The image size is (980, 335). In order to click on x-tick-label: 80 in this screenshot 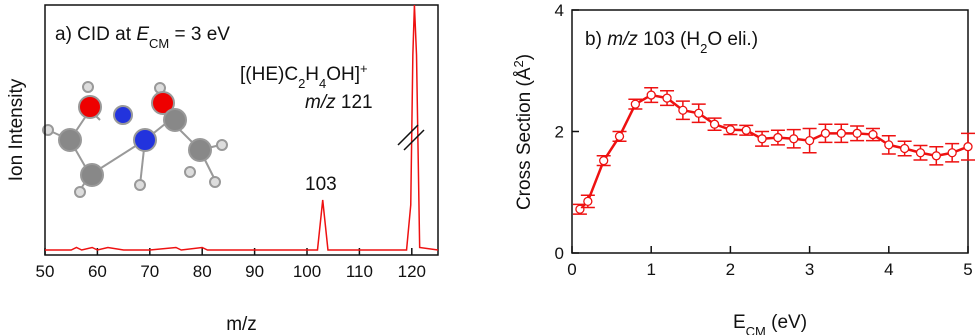, I will do `click(202, 271)`.